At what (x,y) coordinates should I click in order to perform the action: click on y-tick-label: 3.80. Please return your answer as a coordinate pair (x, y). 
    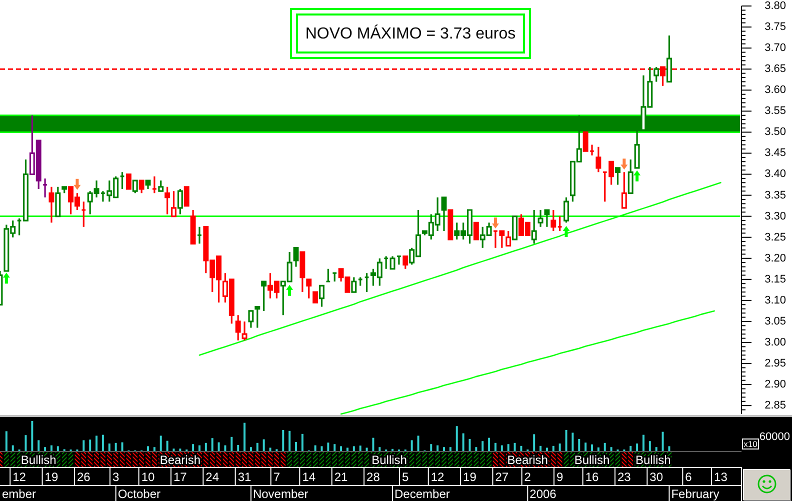
    Looking at the image, I should click on (775, 6).